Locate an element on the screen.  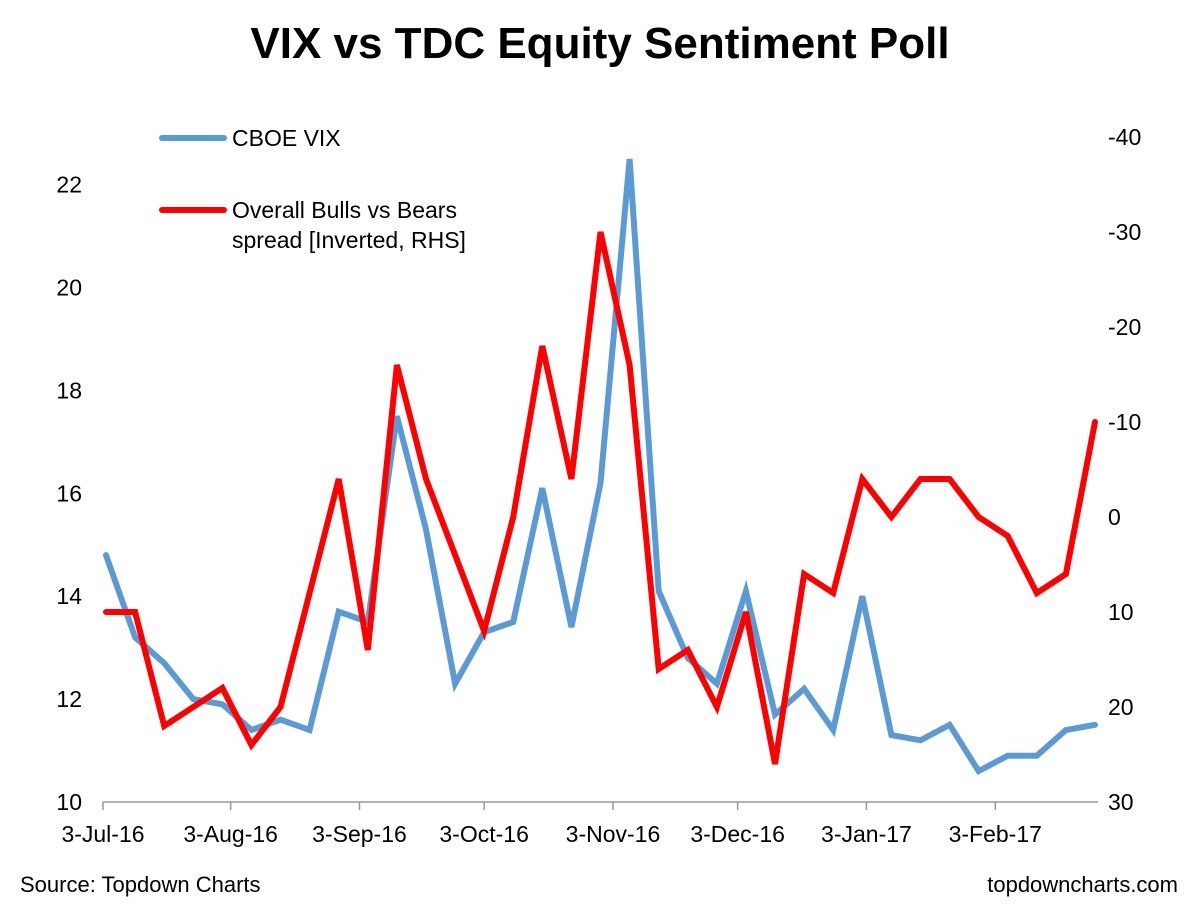
website-credit: topdowncharts.com is located at coordinates (1082, 884).